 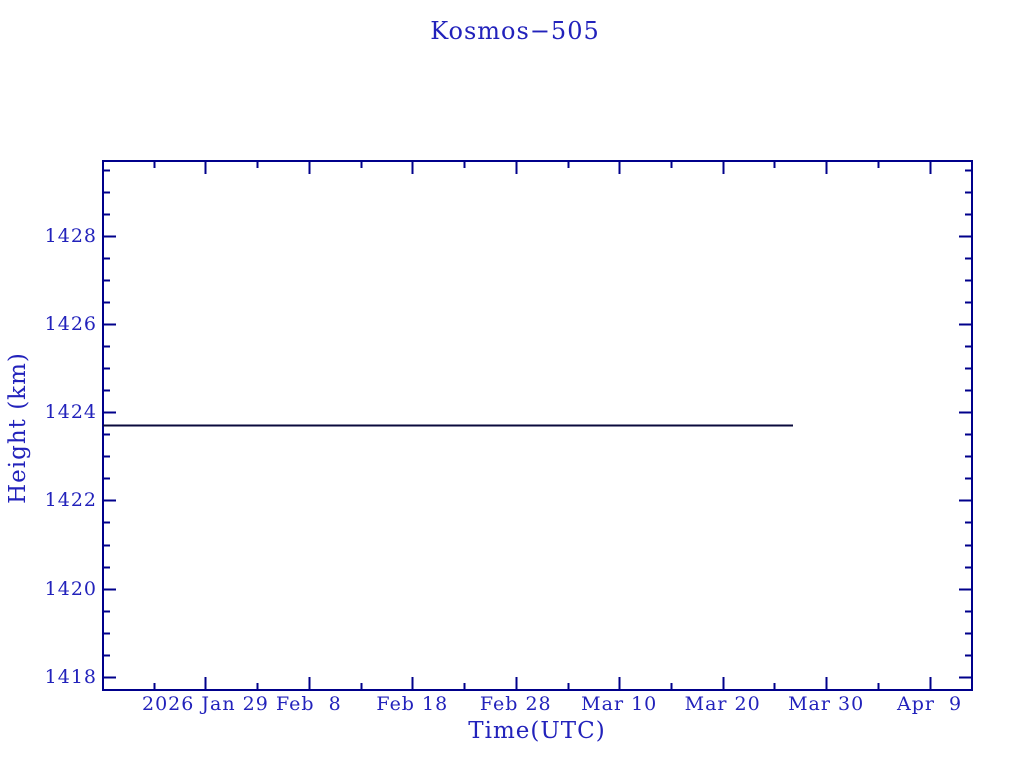 What do you see at coordinates (722, 704) in the screenshot?
I see `x-tick-label: Mar 20` at bounding box center [722, 704].